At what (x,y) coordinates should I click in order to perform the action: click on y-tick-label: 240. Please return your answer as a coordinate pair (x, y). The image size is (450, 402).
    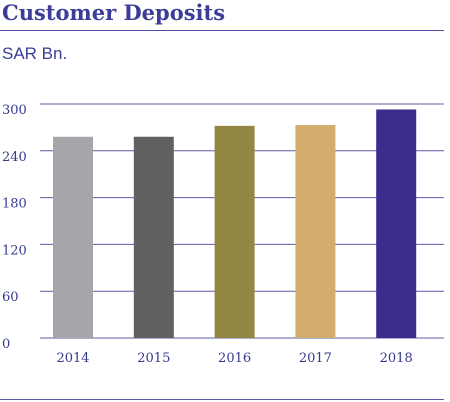
    Looking at the image, I should click on (14, 157).